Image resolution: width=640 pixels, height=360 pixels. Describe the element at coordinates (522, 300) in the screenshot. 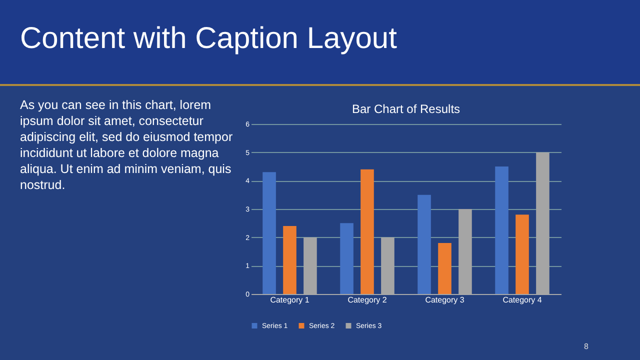

I see `x-tick-label: Category 4` at that location.